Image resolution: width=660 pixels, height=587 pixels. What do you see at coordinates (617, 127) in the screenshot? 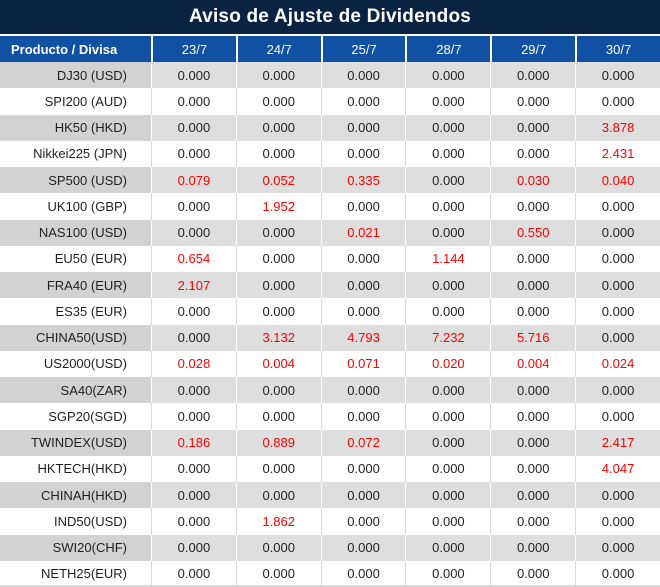
I see `value-cell: 3.878` at bounding box center [617, 127].